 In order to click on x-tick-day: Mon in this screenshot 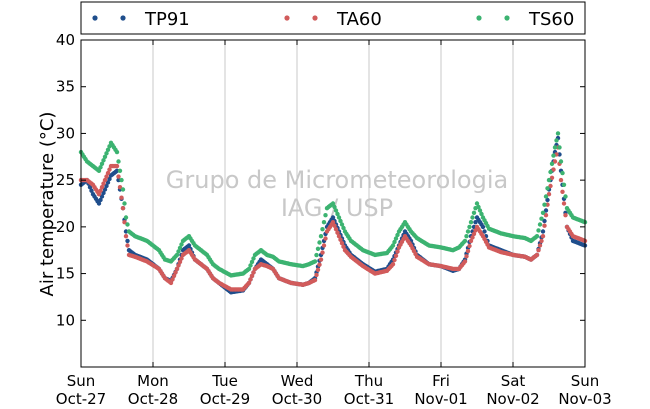, I will do `click(153, 381)`.